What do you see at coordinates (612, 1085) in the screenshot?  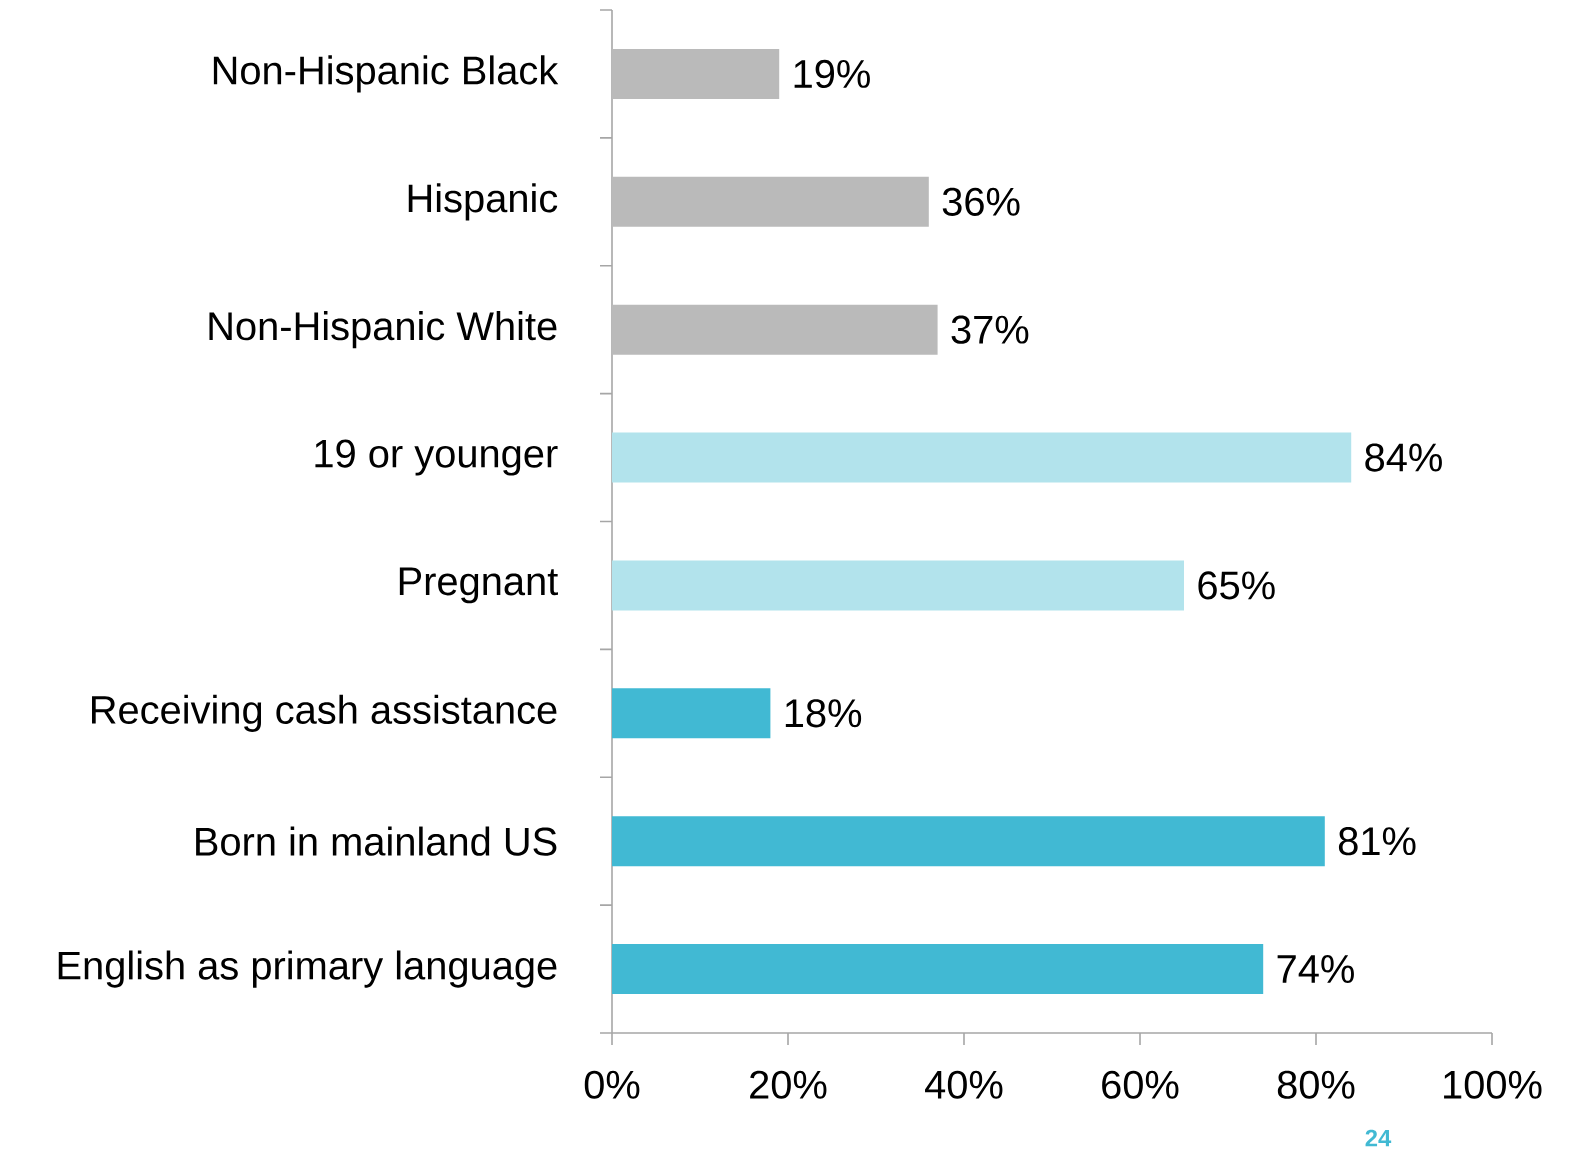 I see `x-tick-label: 0%` at bounding box center [612, 1085].